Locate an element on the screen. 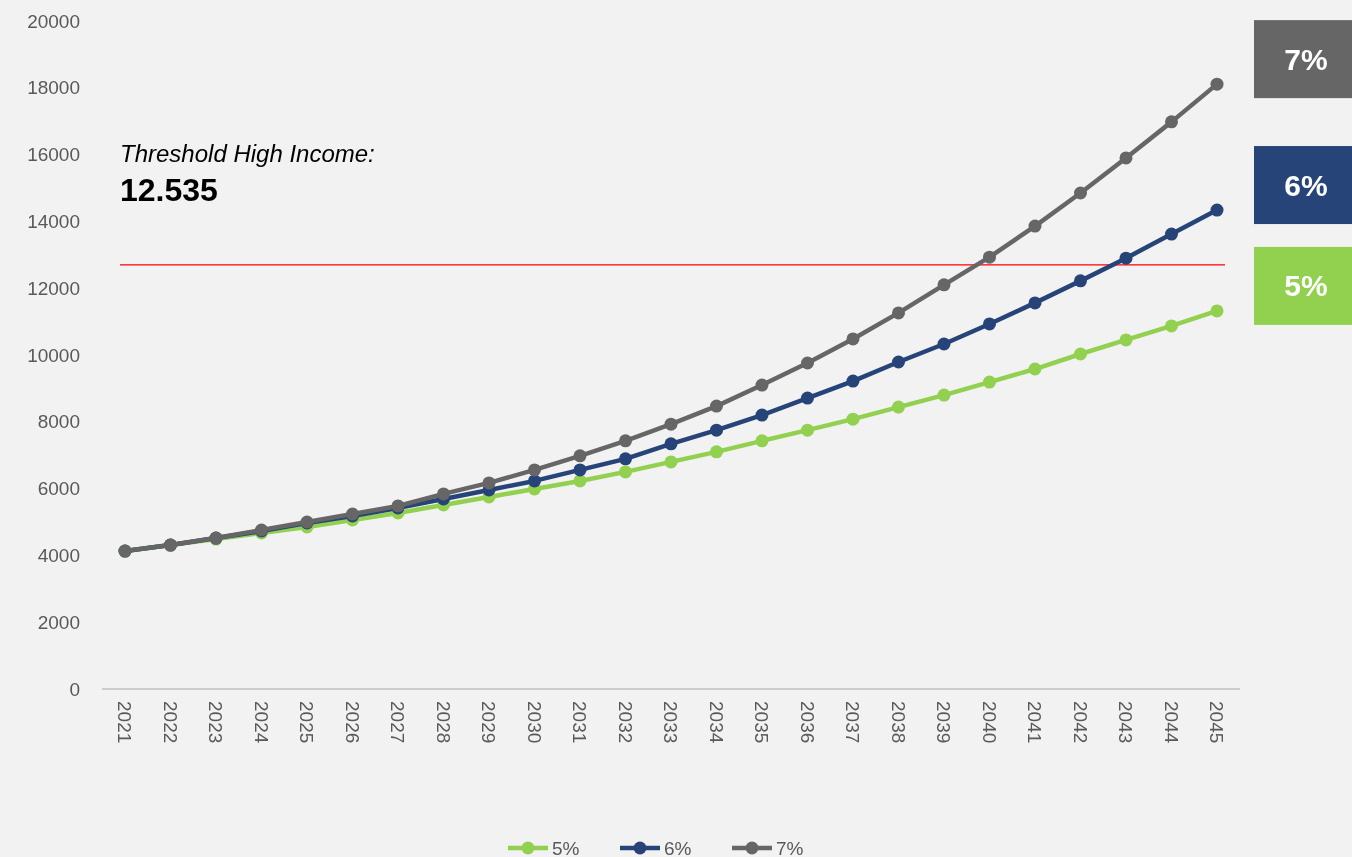 The height and width of the screenshot is (857, 1352). y-tick-label: 4000 is located at coordinates (58, 556).